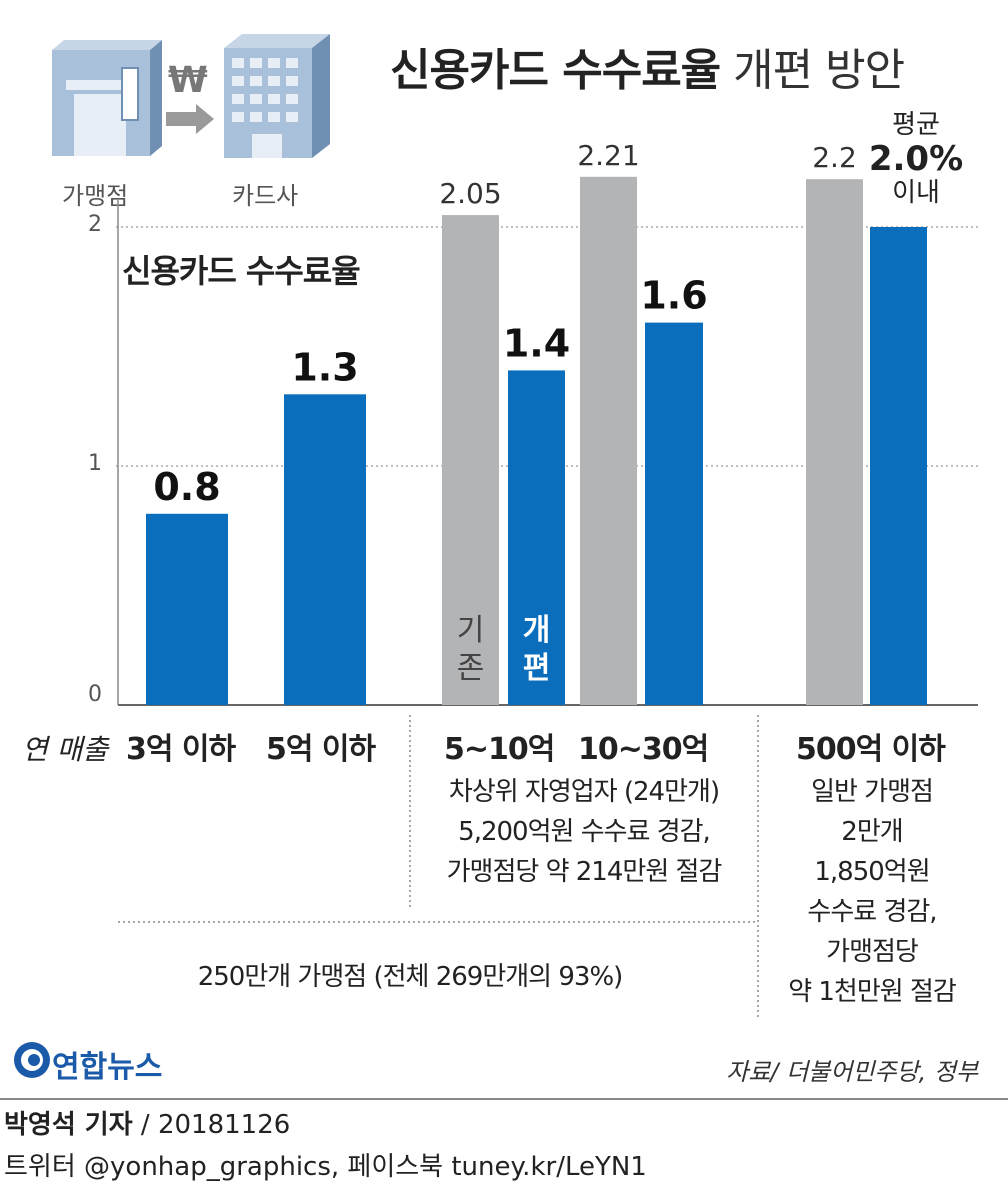  What do you see at coordinates (584, 792) in the screenshot?
I see `note-line: 차상위 자영업자 (24만개)` at bounding box center [584, 792].